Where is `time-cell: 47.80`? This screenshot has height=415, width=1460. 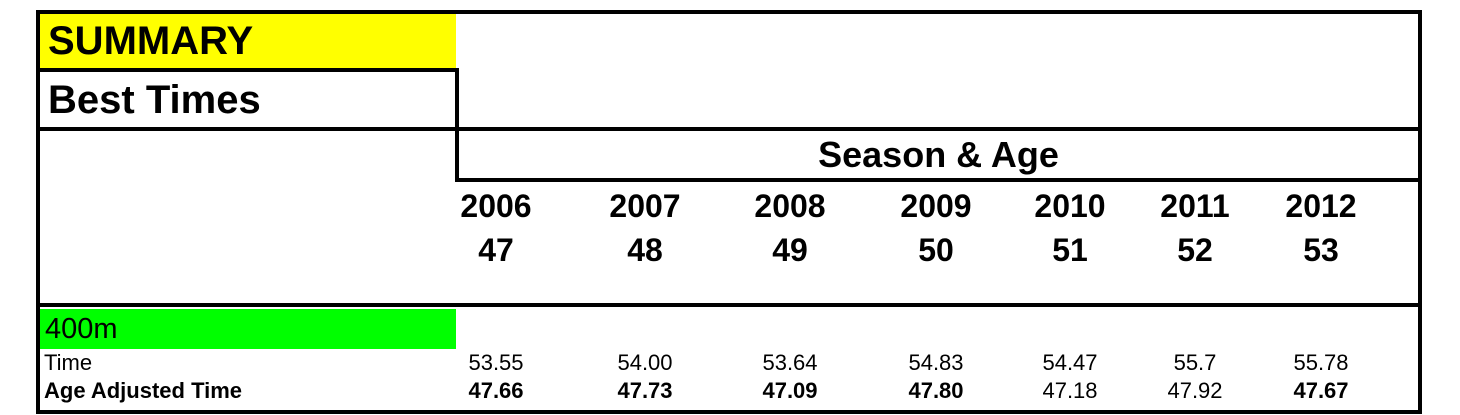 time-cell: 47.80 is located at coordinates (936, 390).